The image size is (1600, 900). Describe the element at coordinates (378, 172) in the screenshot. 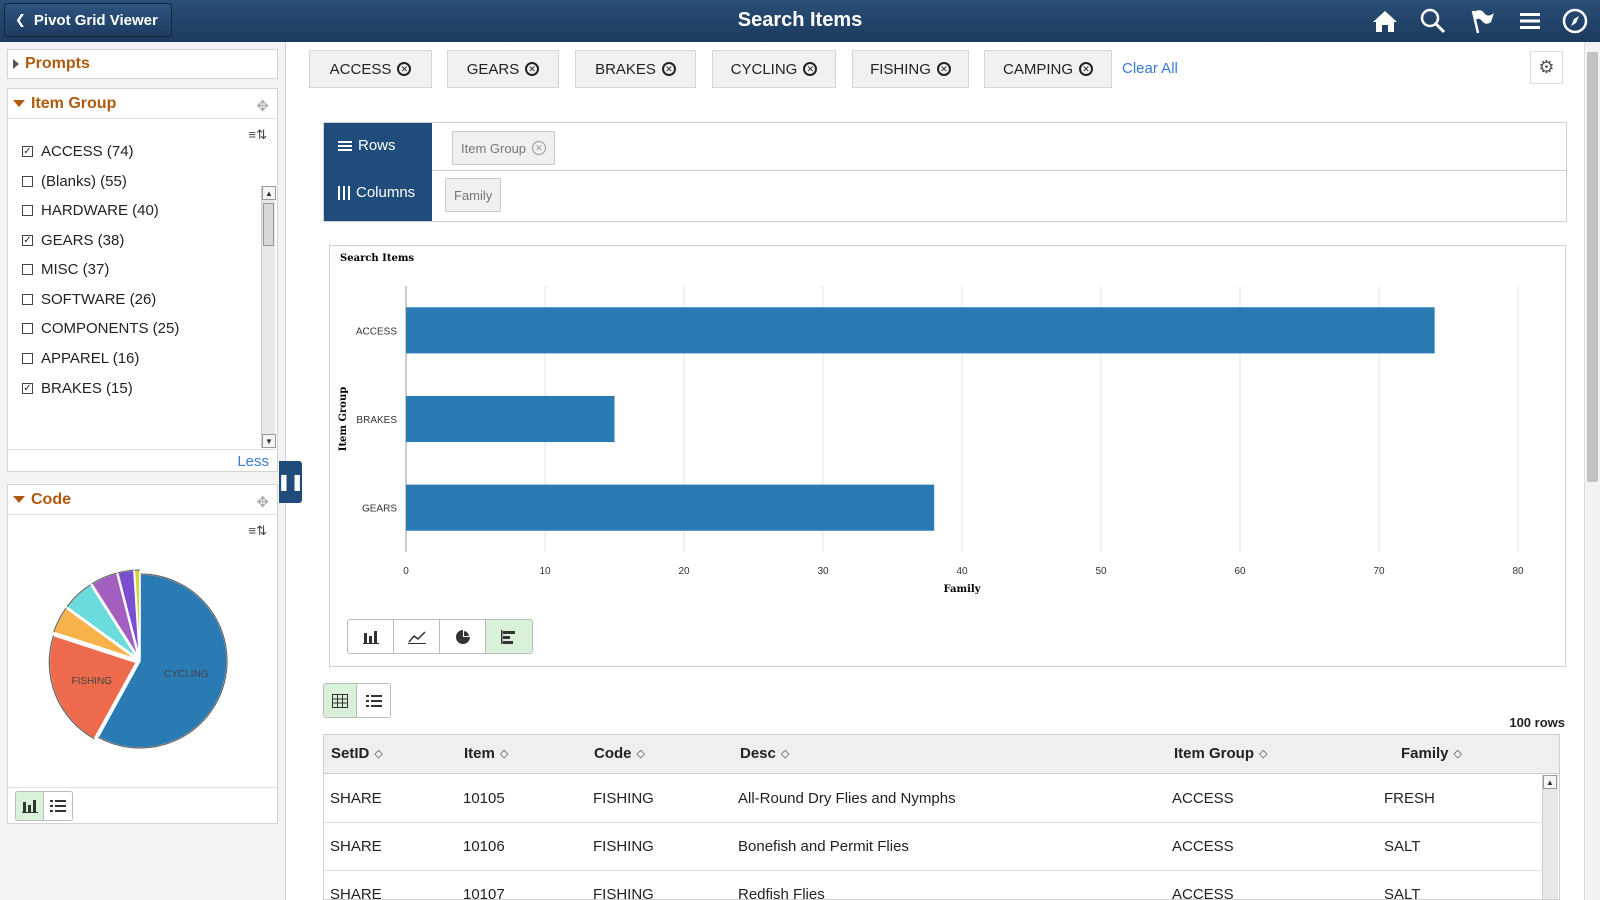

I see `pivot-axes: Rows Columns` at that location.